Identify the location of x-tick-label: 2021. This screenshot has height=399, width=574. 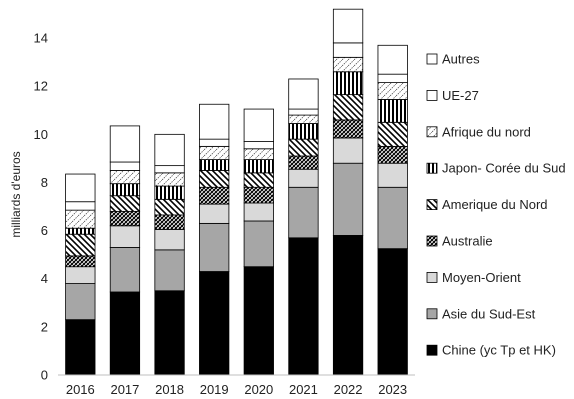
(303, 389).